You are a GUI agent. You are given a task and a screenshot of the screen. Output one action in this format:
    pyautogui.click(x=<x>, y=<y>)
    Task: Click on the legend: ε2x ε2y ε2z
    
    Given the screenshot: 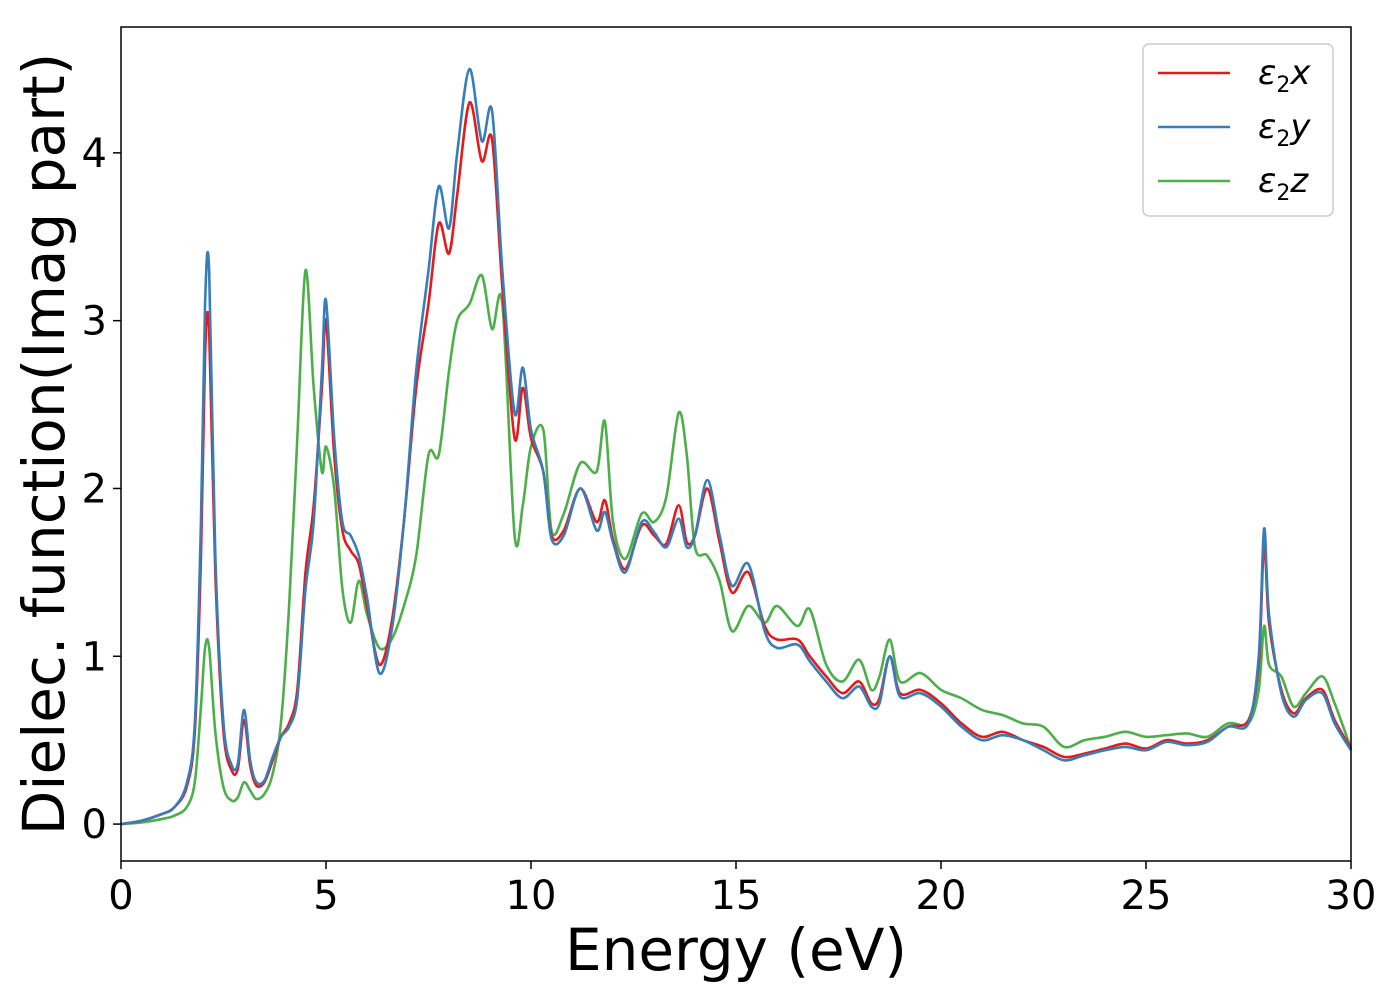 What is the action you would take?
    pyautogui.click(x=1238, y=130)
    